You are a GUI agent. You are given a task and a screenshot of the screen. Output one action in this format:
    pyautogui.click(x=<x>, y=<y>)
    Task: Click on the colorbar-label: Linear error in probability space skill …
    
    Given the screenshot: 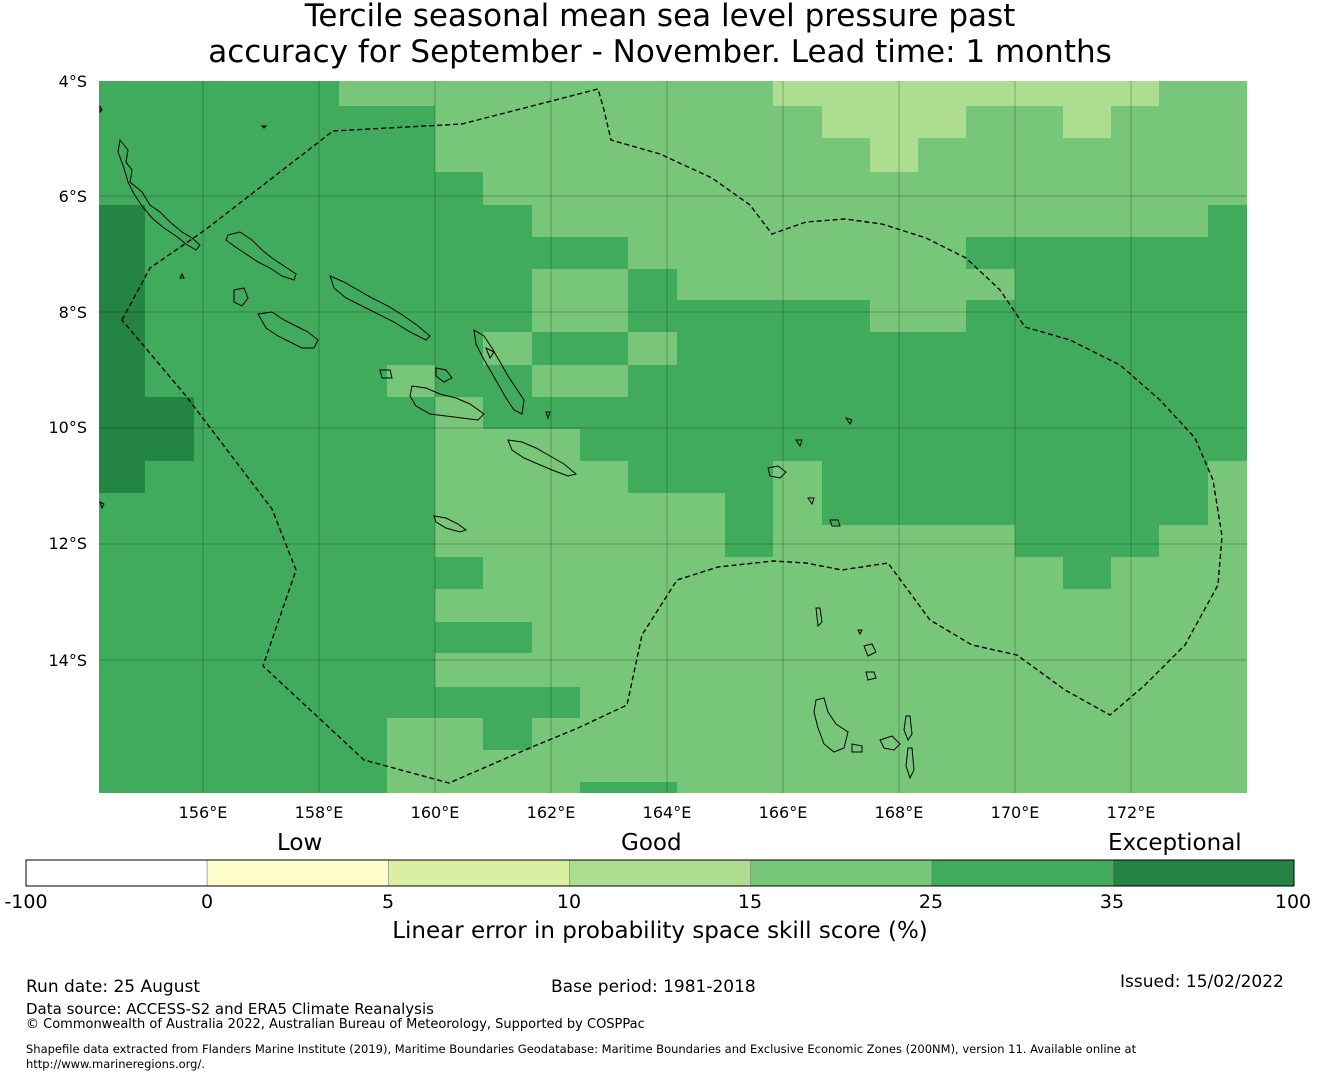 What is the action you would take?
    pyautogui.click(x=660, y=931)
    